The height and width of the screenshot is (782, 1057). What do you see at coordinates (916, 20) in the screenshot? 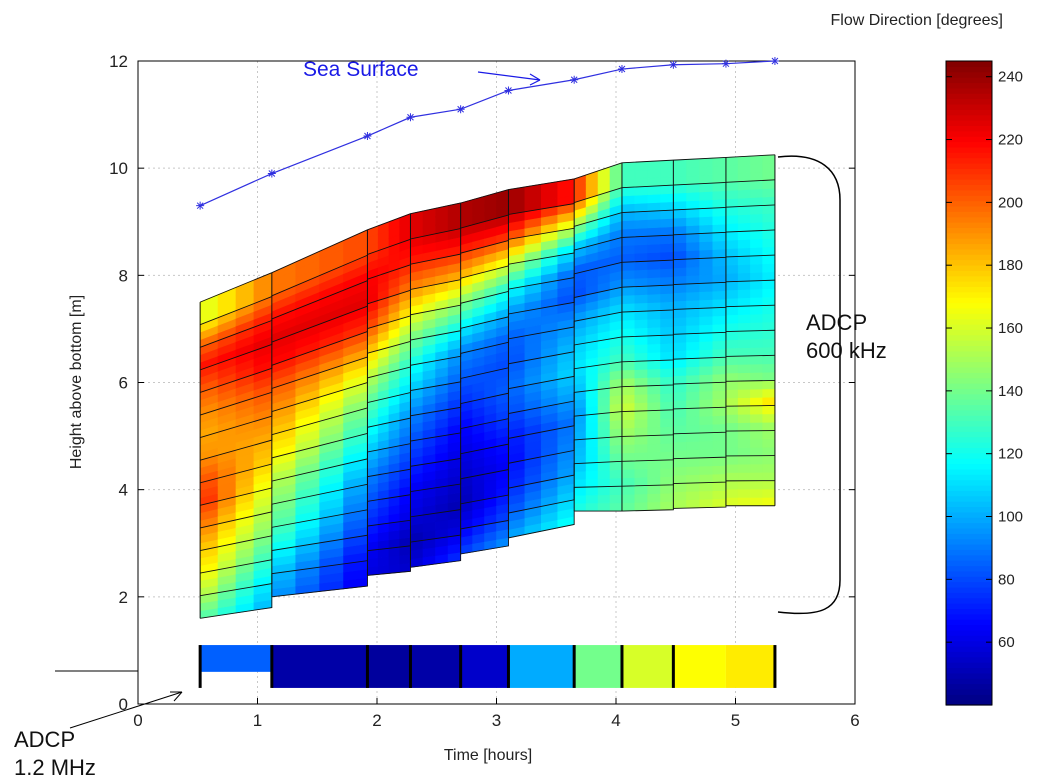
I see `colorbar-title: Flow Direction [degrees]` at bounding box center [916, 20].